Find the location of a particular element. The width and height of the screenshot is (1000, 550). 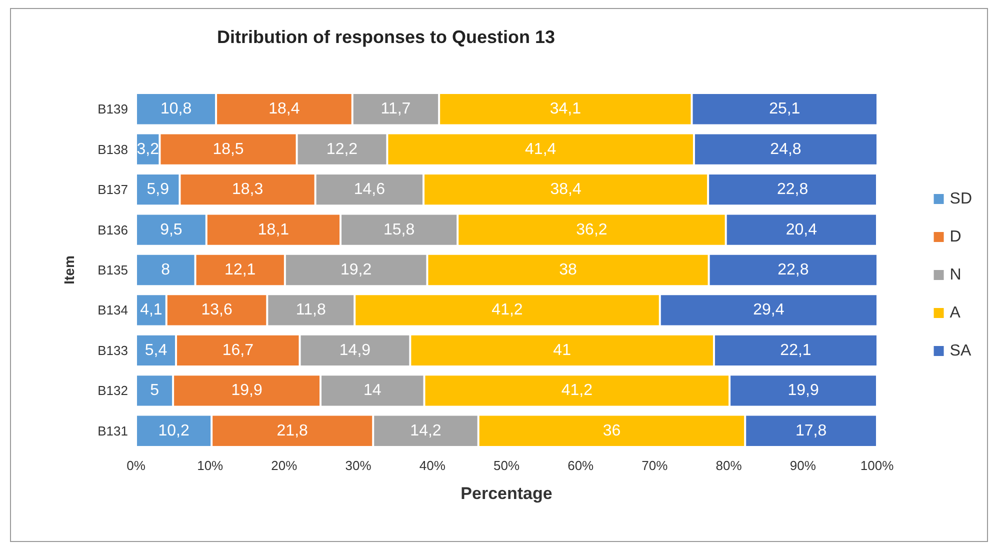

data-label: 24,8 is located at coordinates (786, 149).